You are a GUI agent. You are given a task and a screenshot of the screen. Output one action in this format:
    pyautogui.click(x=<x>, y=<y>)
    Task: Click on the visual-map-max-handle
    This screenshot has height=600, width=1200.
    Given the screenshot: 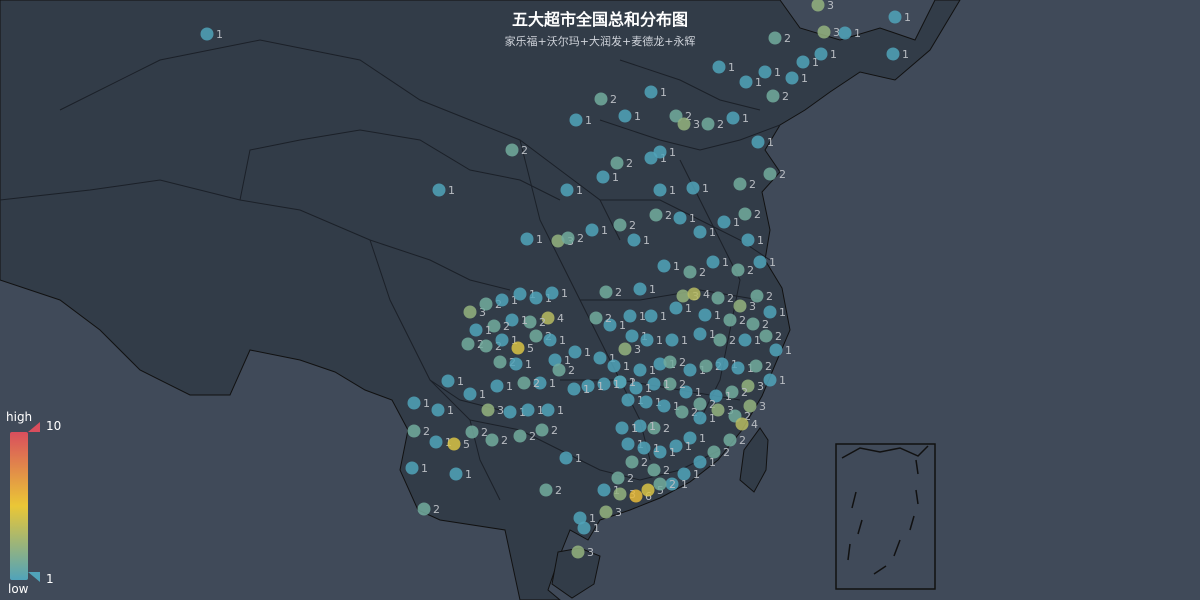 What is the action you would take?
    pyautogui.click(x=34, y=427)
    